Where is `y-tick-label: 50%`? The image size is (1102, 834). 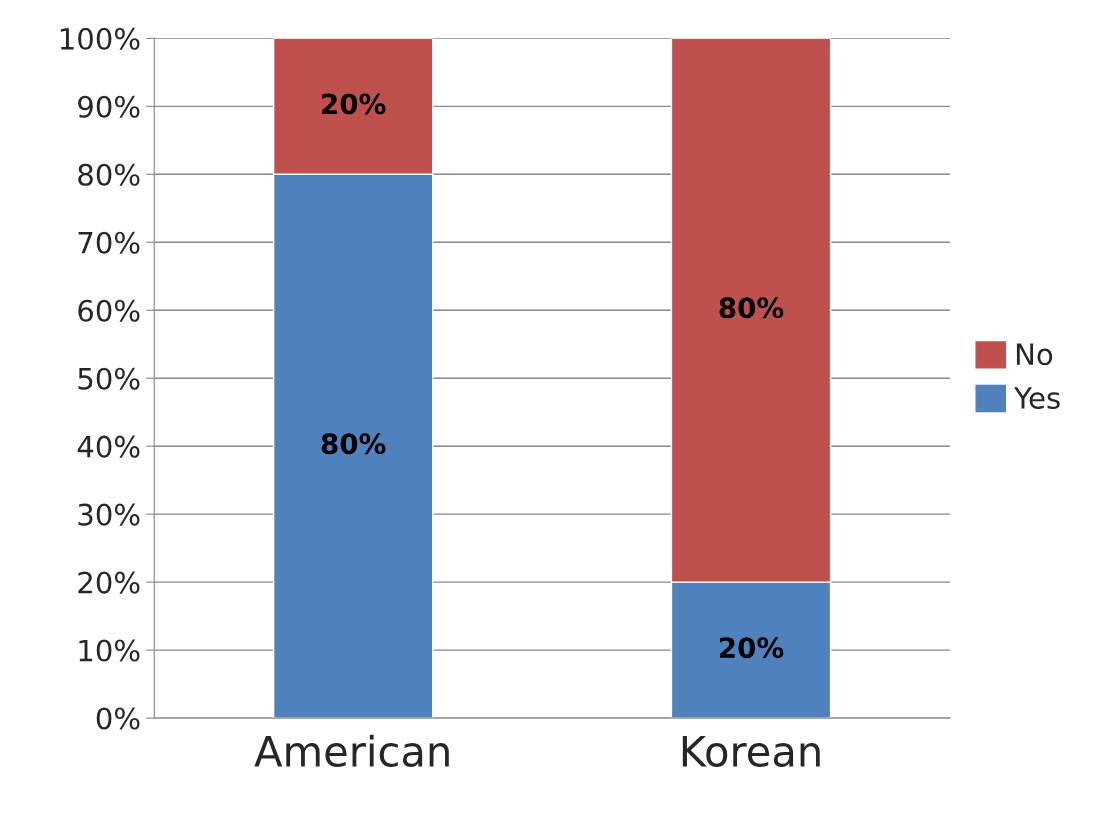 y-tick-label: 50% is located at coordinates (109, 378).